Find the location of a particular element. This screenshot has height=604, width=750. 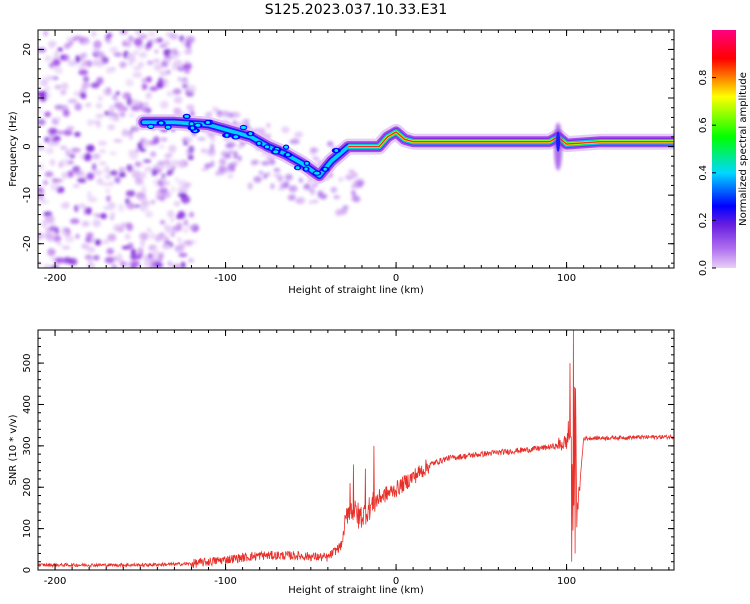

snr-ylabel: SNR (10 * v/v) is located at coordinates (13, 449).